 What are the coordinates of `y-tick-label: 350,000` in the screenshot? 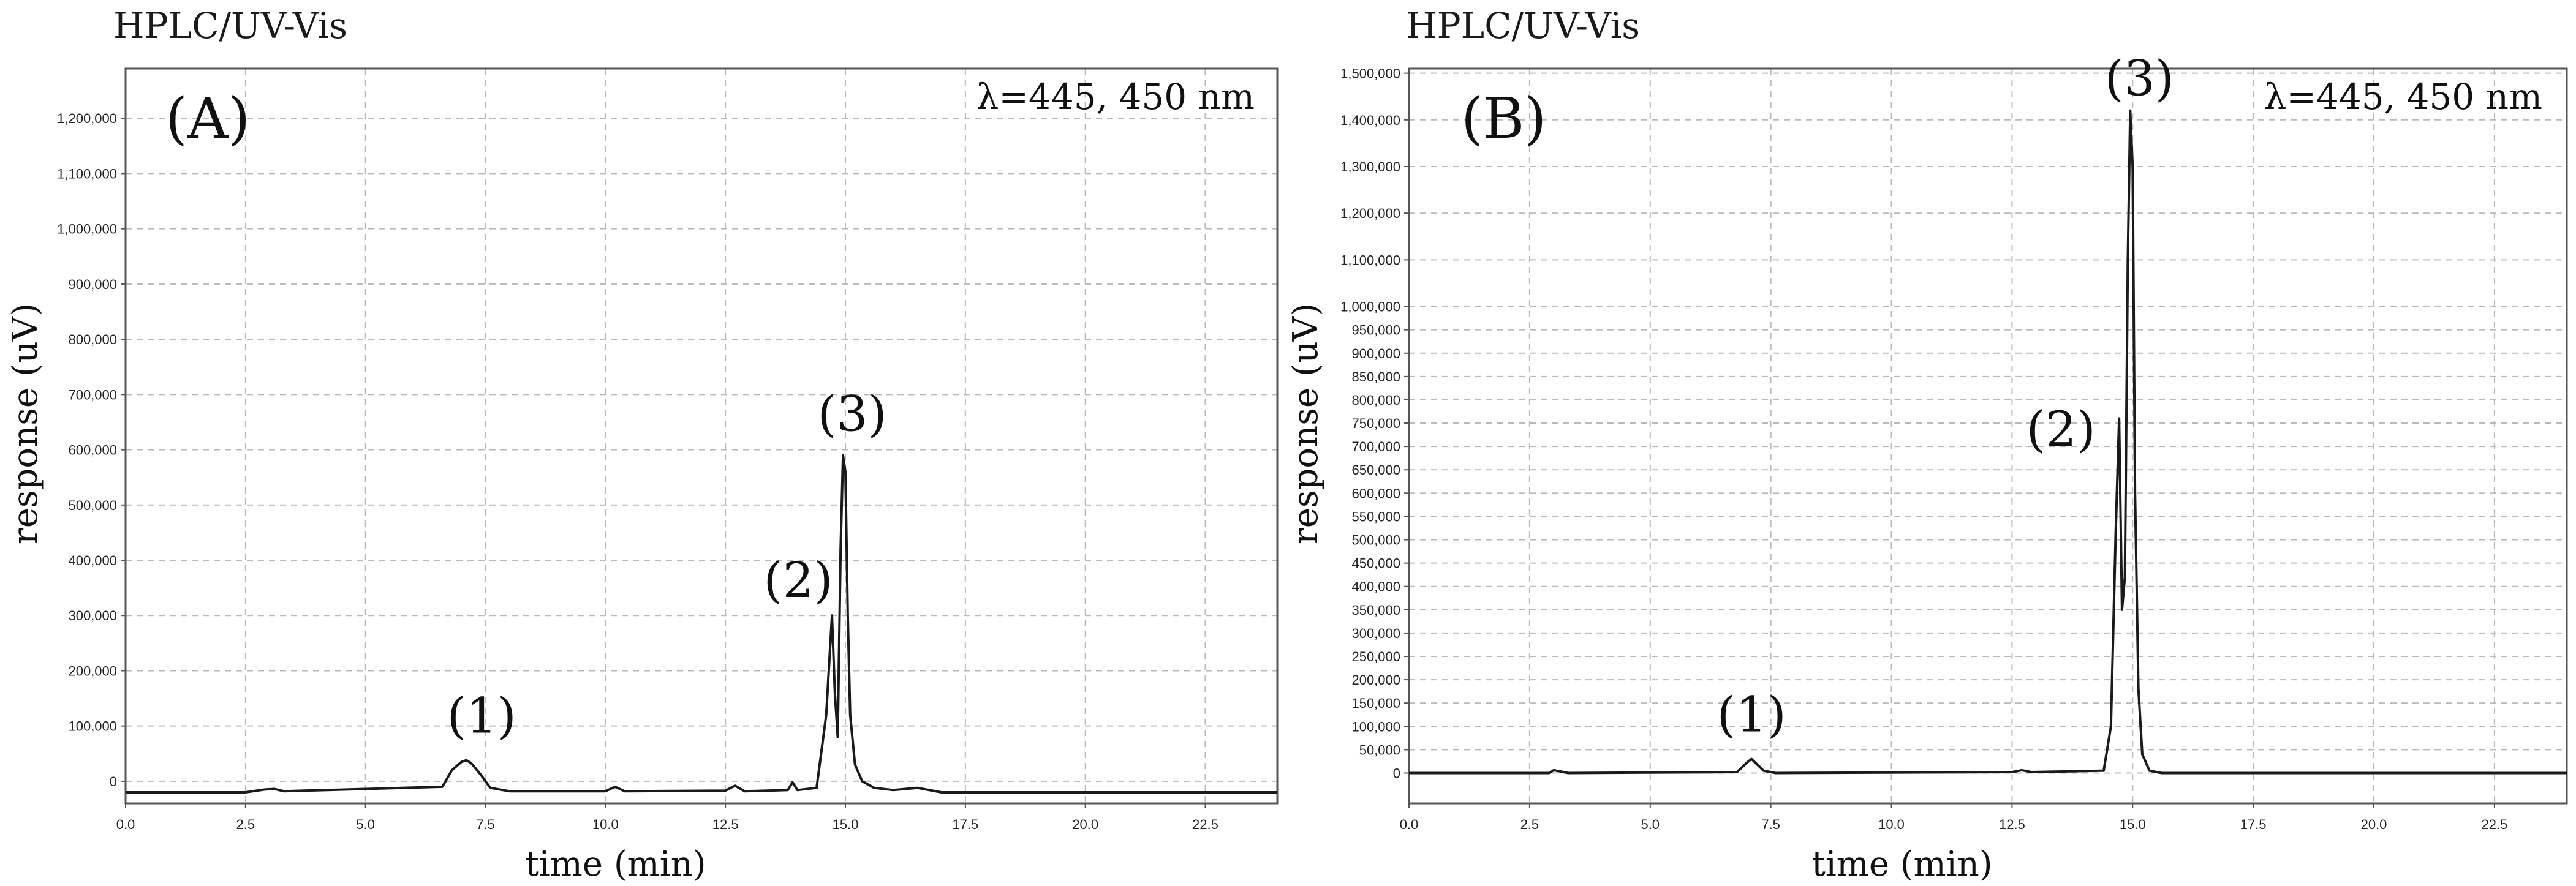 It's located at (1375, 610).